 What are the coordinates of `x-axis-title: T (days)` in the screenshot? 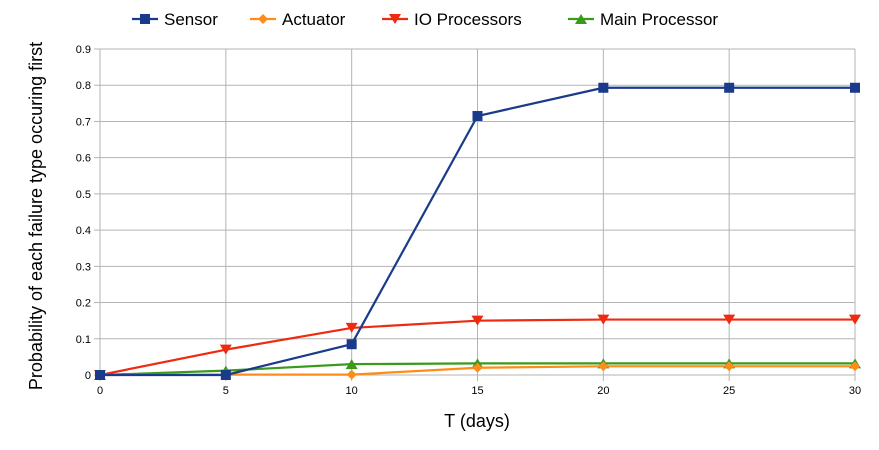 It's located at (477, 421).